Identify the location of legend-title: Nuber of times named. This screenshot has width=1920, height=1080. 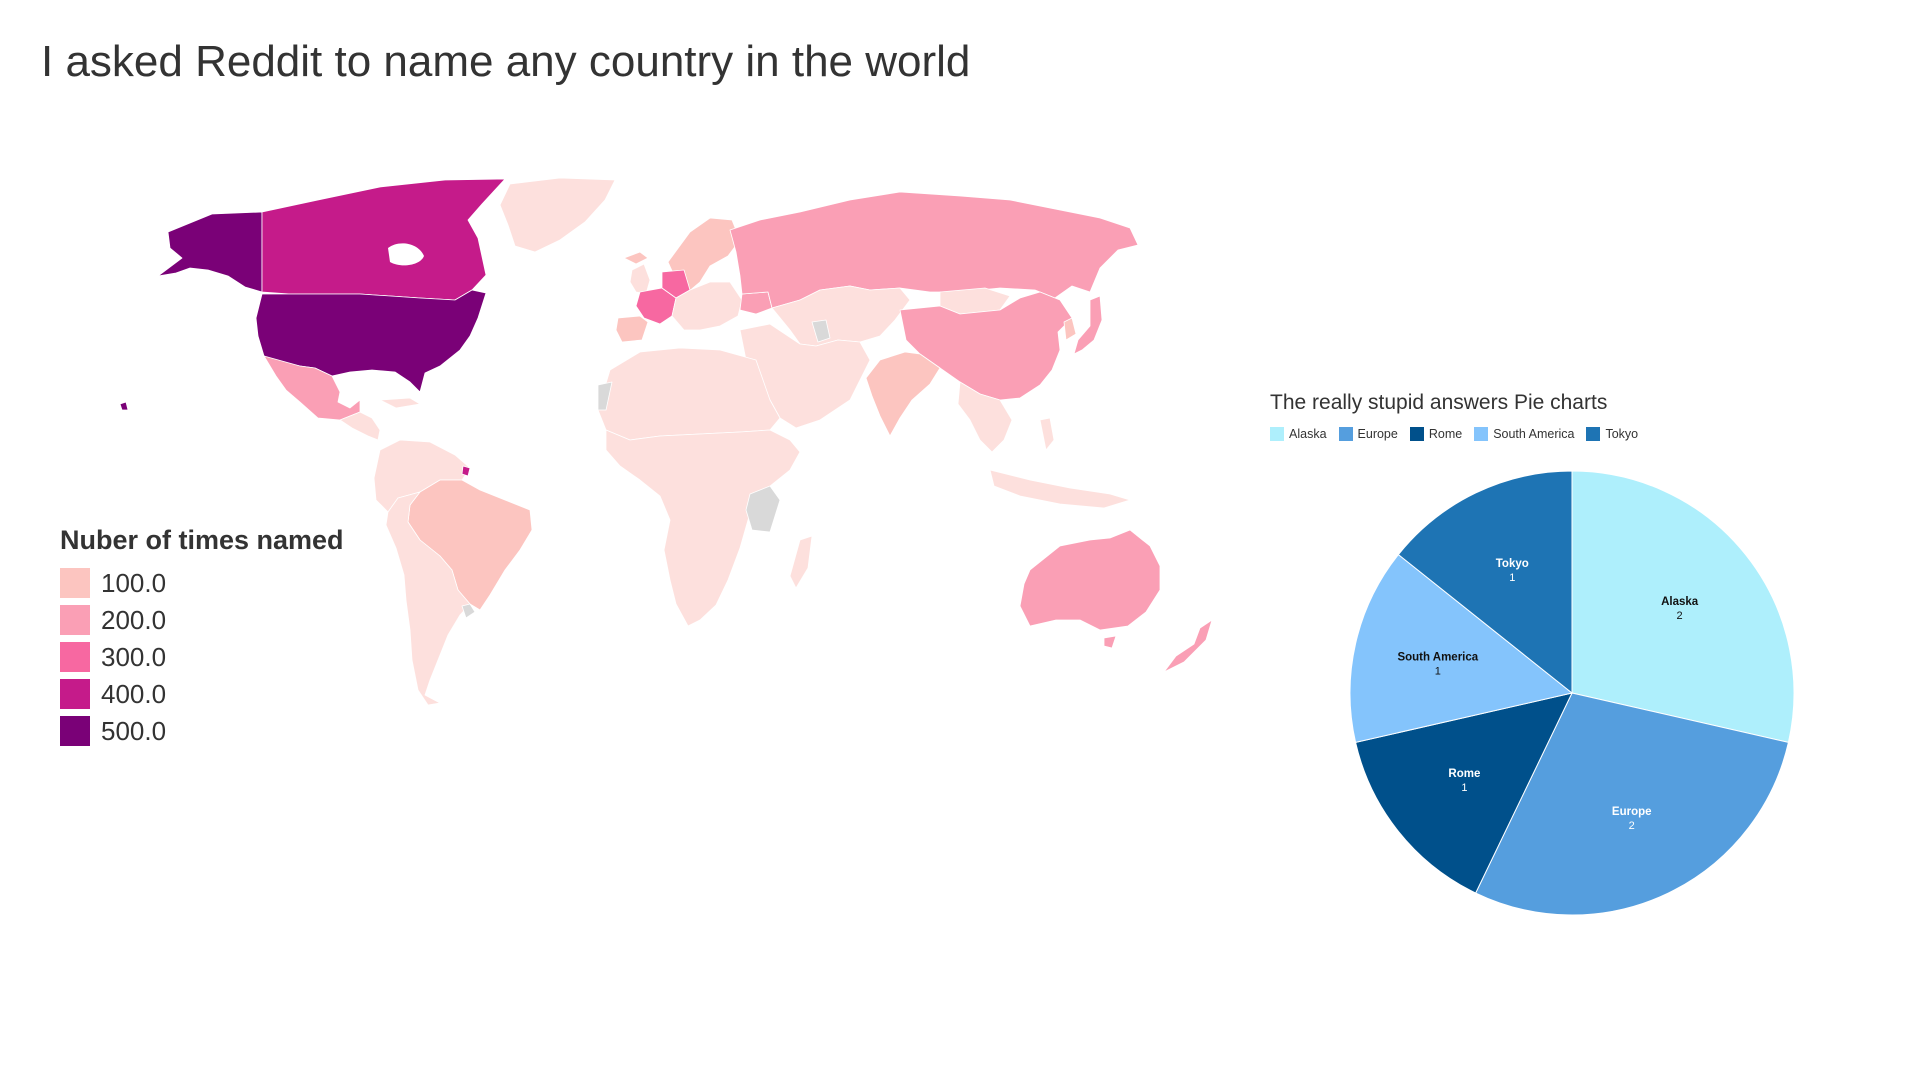
(202, 540).